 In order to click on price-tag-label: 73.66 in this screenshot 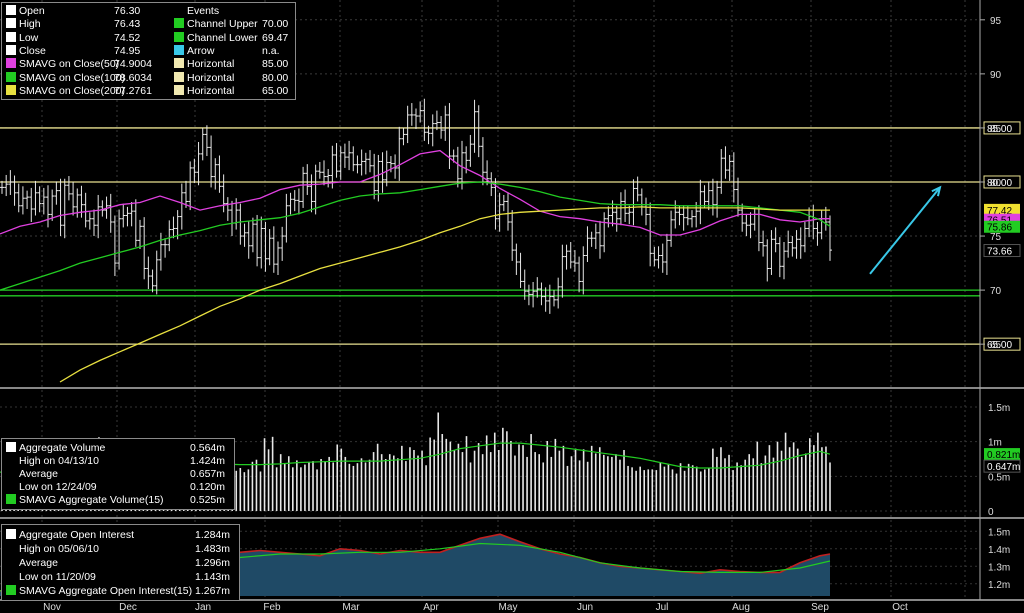, I will do `click(999, 252)`.